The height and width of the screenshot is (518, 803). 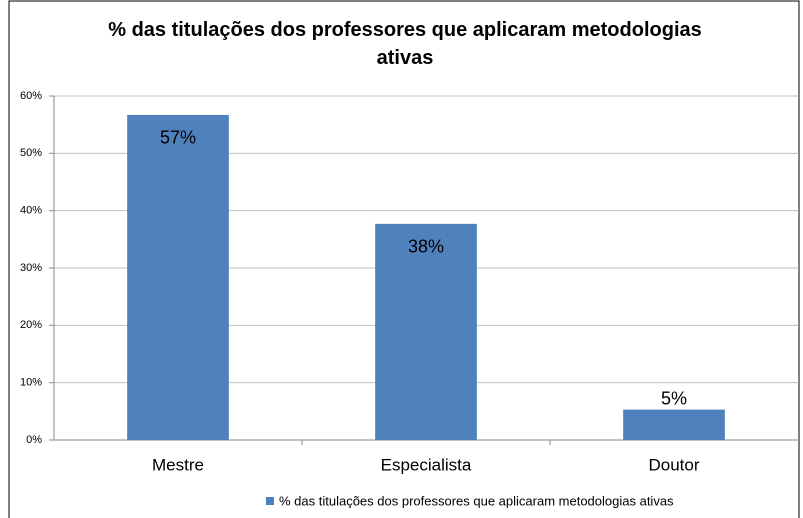 I want to click on data-label: 38%, so click(x=426, y=247).